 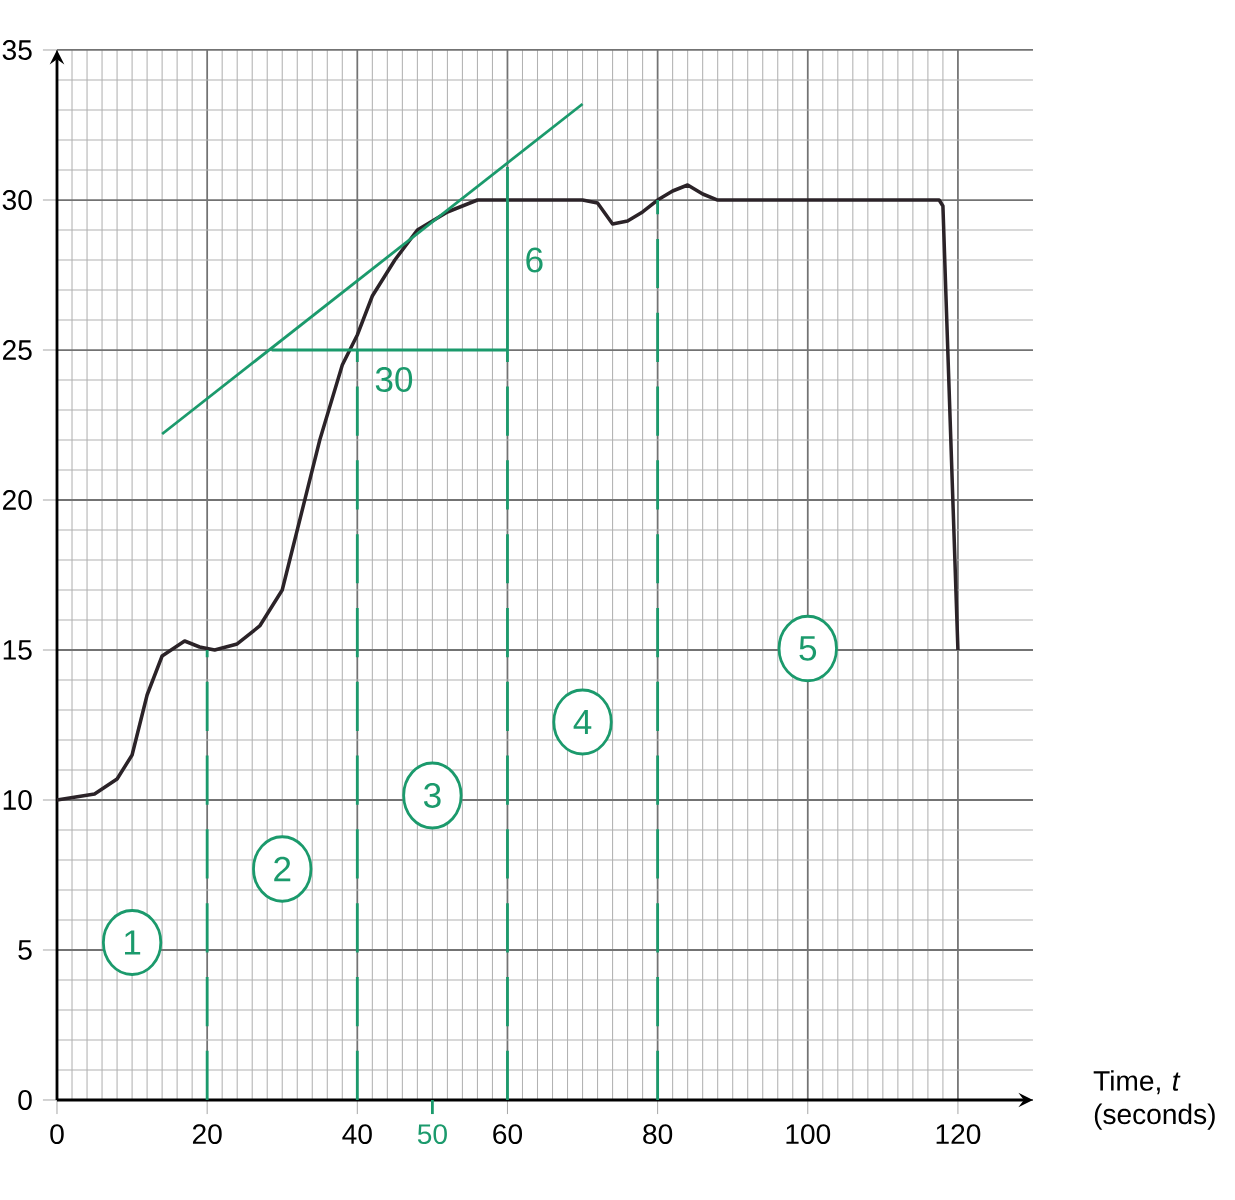 What do you see at coordinates (25, 950) in the screenshot?
I see `y-tick-label: 5` at bounding box center [25, 950].